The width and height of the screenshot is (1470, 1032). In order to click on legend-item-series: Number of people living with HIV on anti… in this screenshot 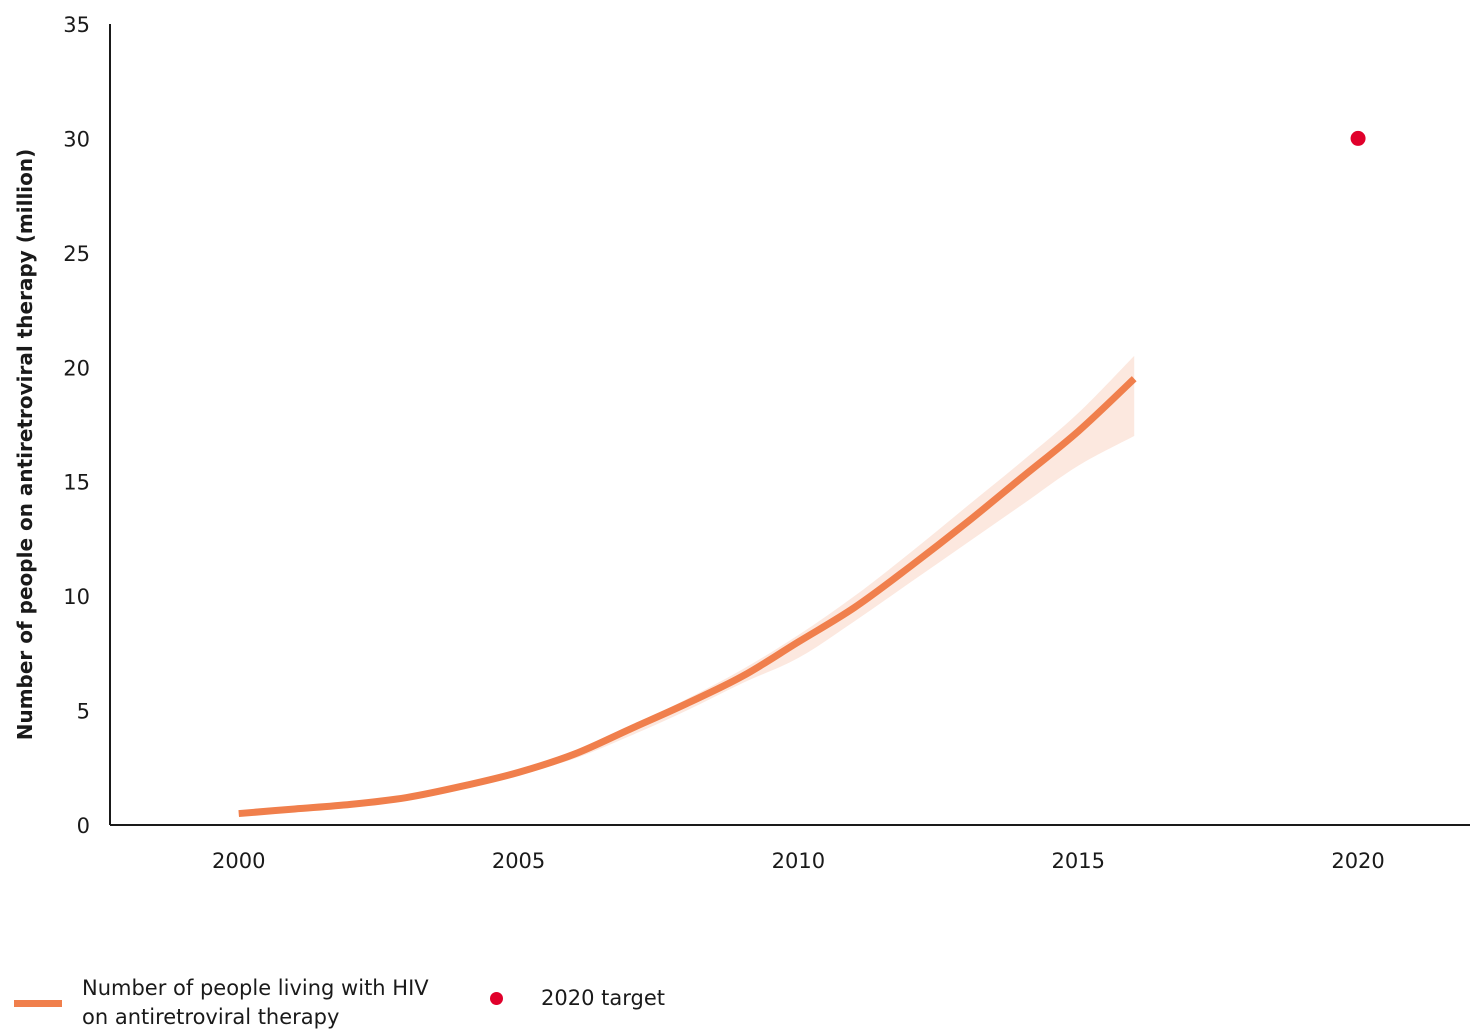, I will do `click(221, 1003)`.